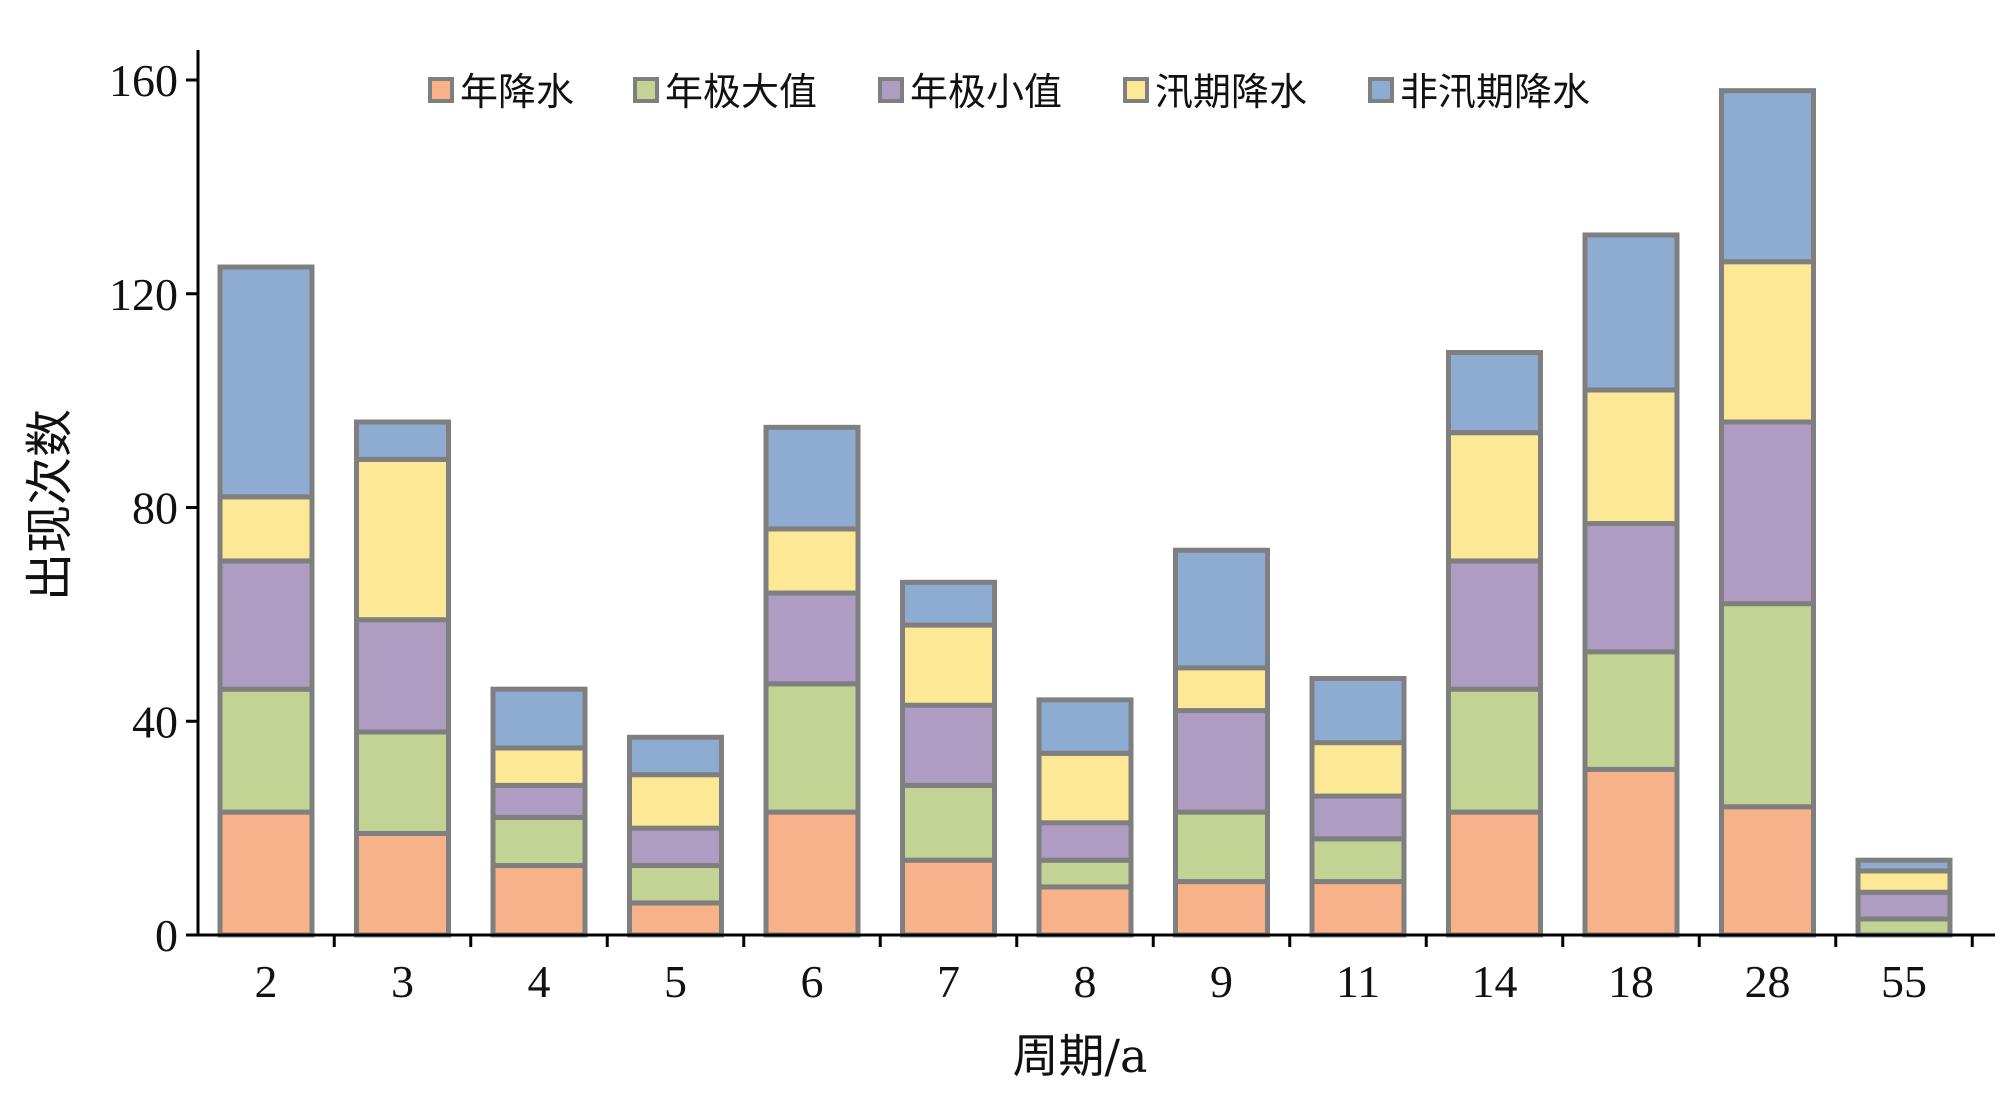 This screenshot has width=2008, height=1095. I want to click on x-tick-label-9: 9, so click(1221, 981).